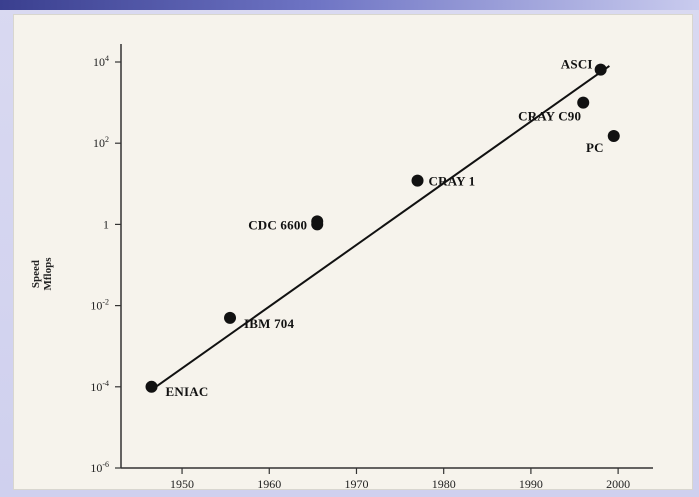 The height and width of the screenshot is (497, 699). Describe the element at coordinates (277, 224) in the screenshot. I see `point-label: CDC 6600` at that location.